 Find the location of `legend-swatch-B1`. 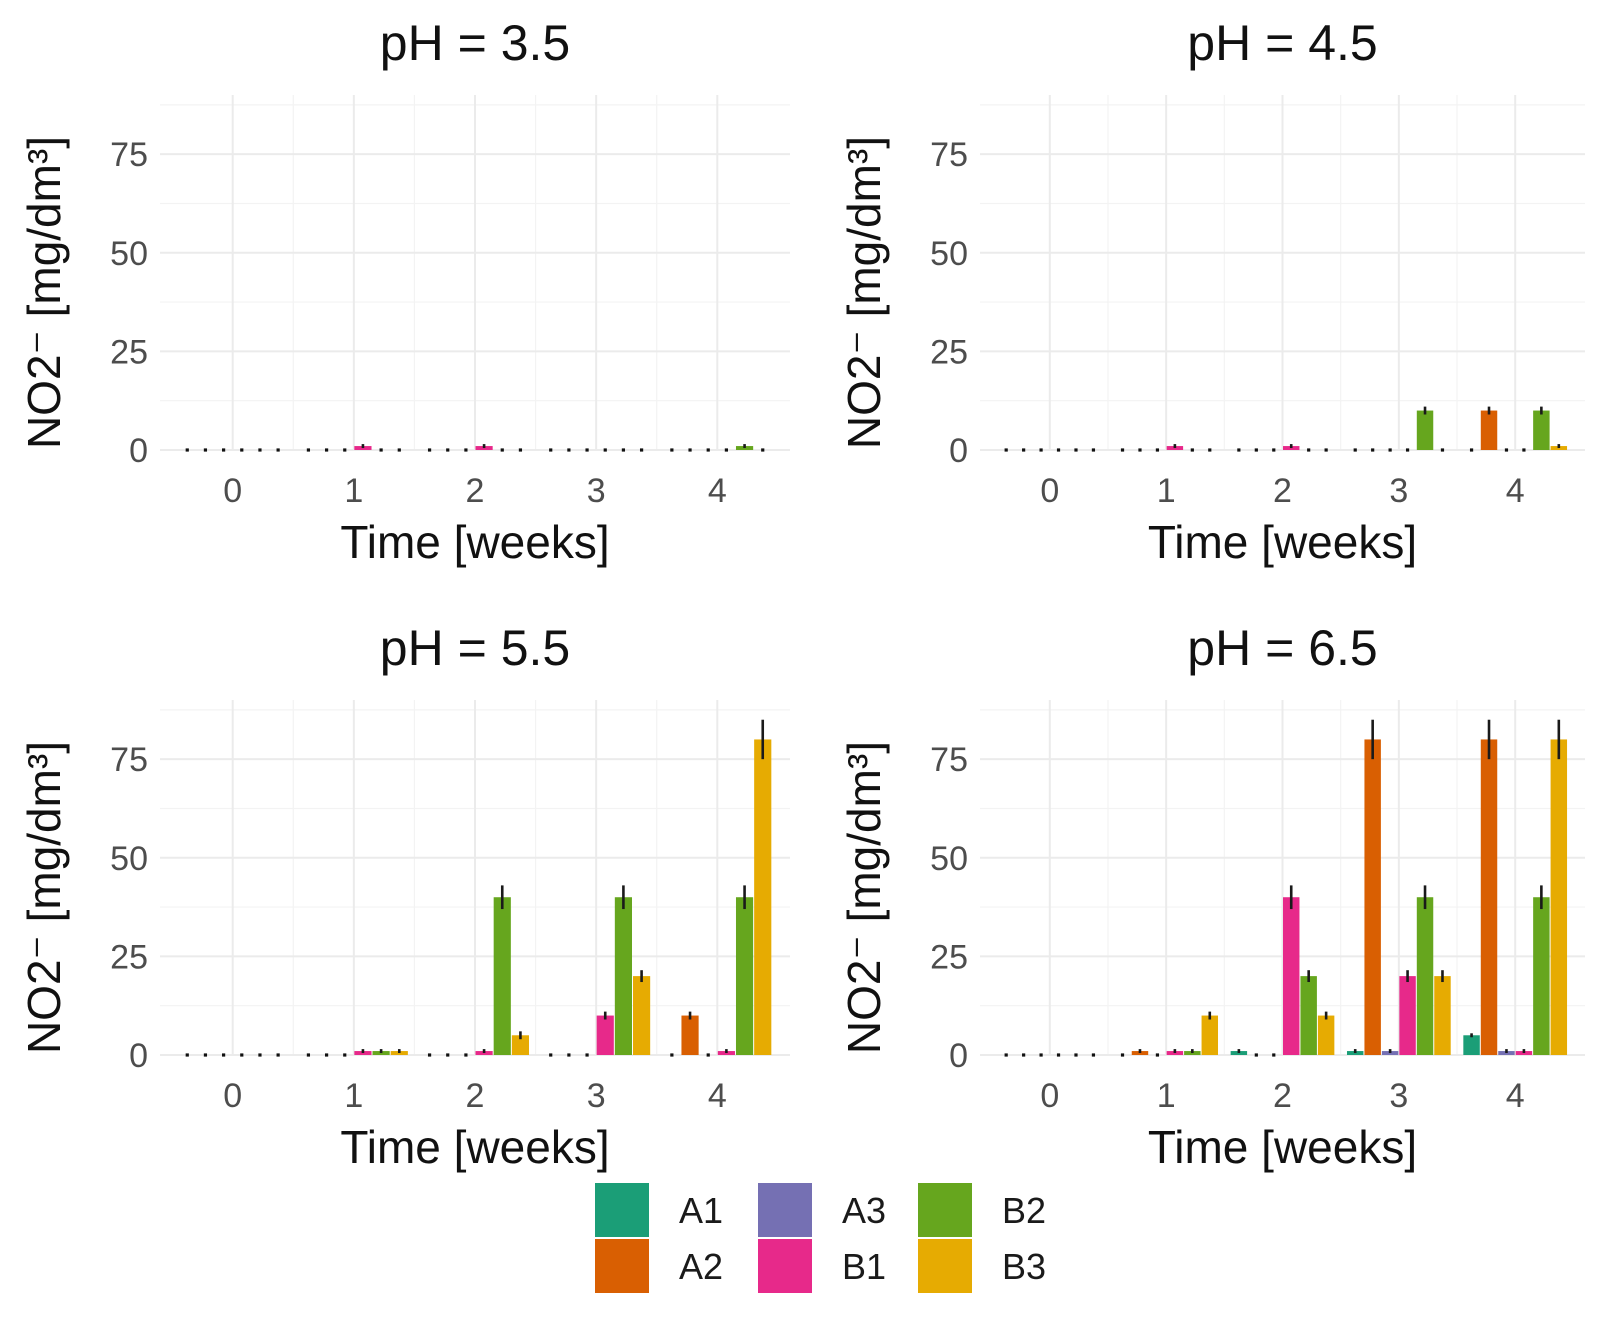

legend-swatch-B1 is located at coordinates (785, 1266).